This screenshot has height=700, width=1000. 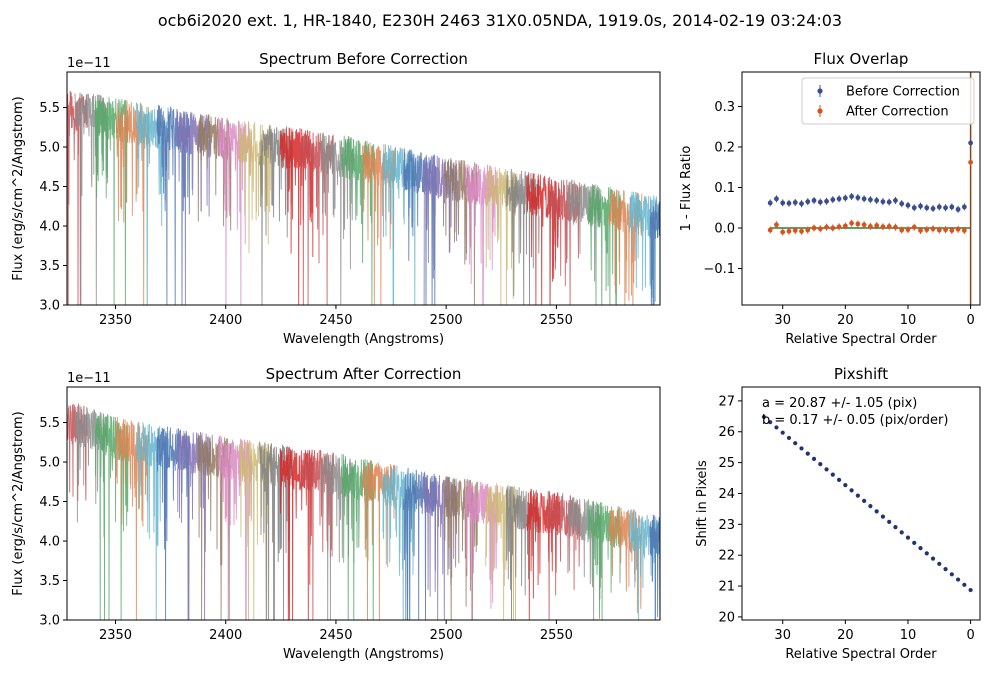 What do you see at coordinates (861, 654) in the screenshot?
I see `x-axis-label: Relative Spectral Order` at bounding box center [861, 654].